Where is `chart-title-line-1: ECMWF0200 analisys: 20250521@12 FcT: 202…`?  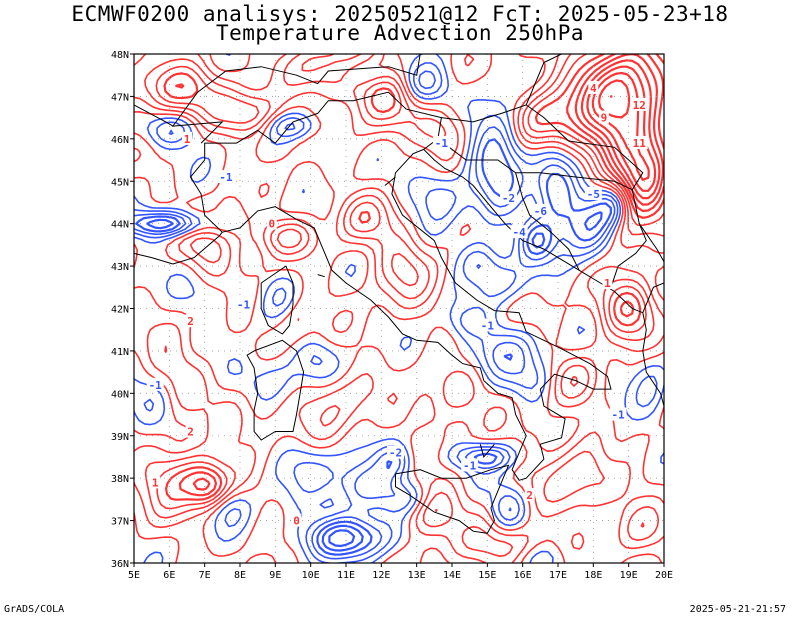 chart-title-line-1: ECMWF0200 analisys: 20250521@12 FcT: 202… is located at coordinates (400, 14).